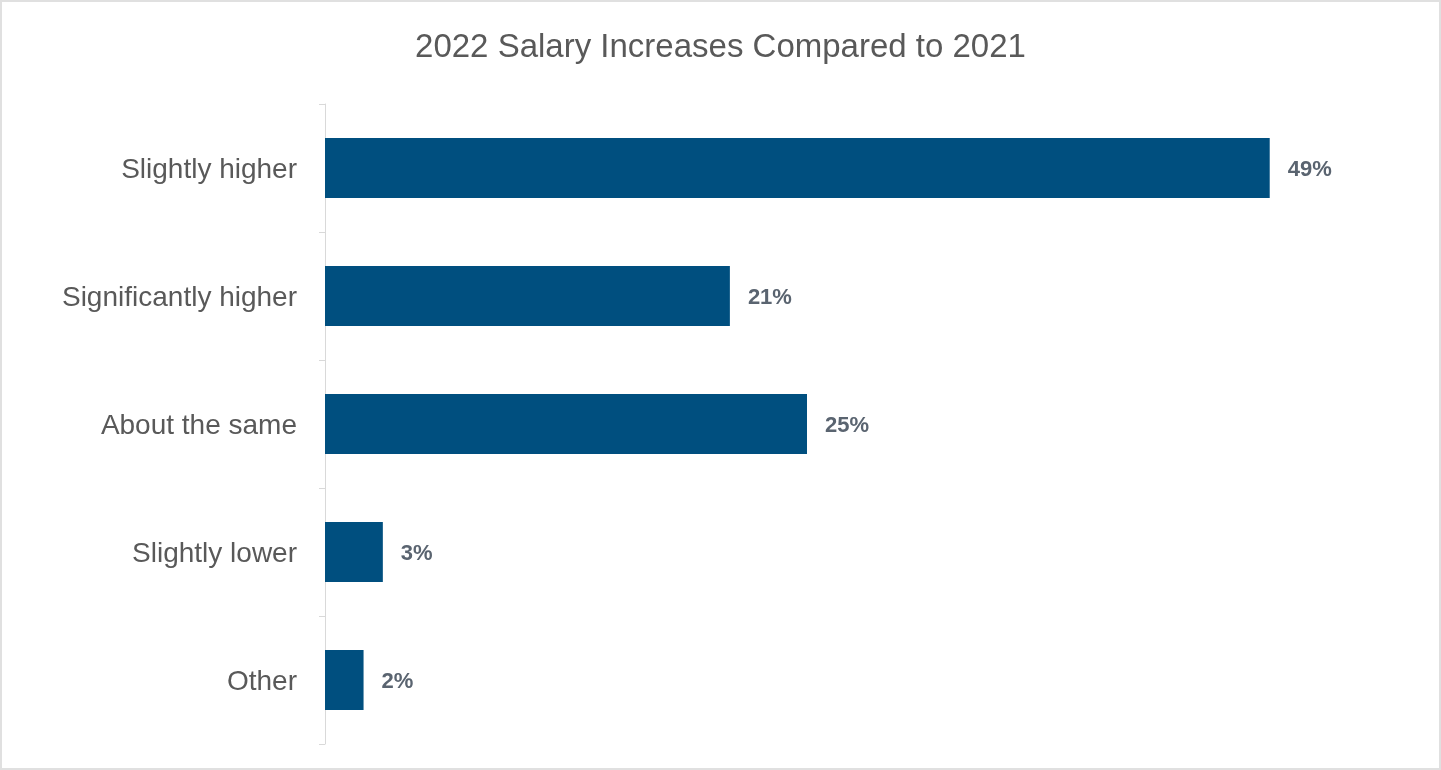  What do you see at coordinates (769, 296) in the screenshot?
I see `data-label: 21%` at bounding box center [769, 296].